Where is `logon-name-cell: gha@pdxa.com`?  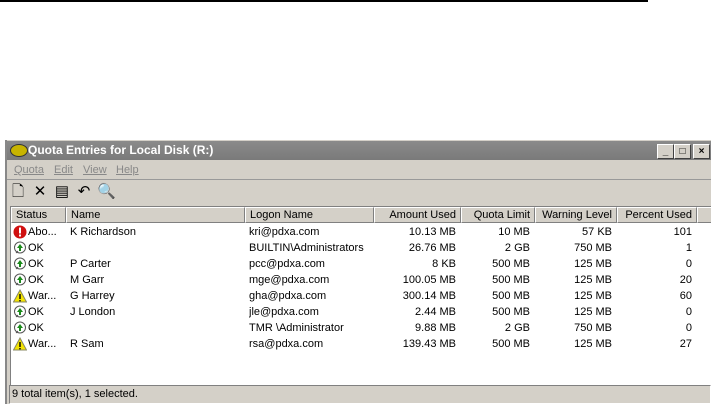
logon-name-cell: gha@pdxa.com is located at coordinates (288, 296).